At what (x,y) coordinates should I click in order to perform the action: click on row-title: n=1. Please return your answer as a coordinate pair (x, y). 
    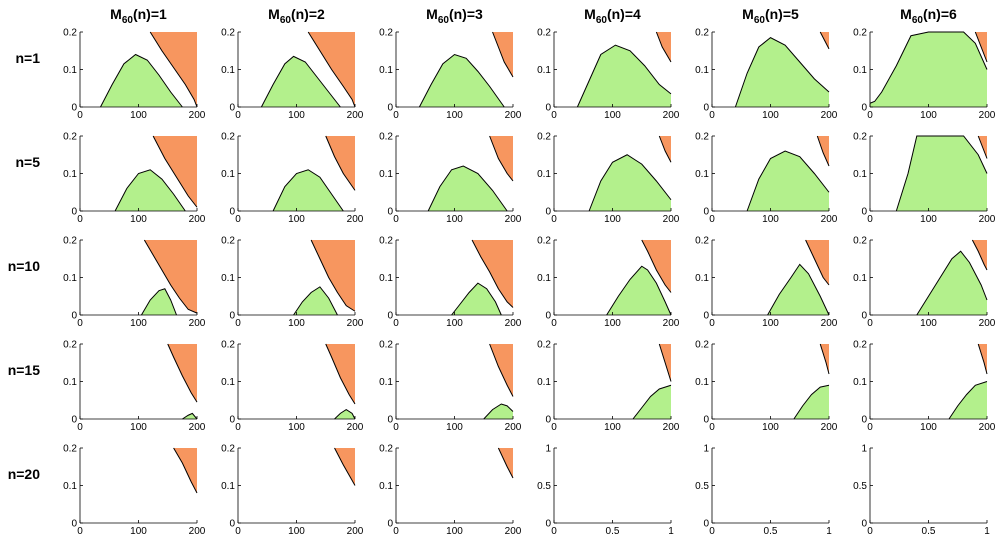
    Looking at the image, I should click on (27, 58).